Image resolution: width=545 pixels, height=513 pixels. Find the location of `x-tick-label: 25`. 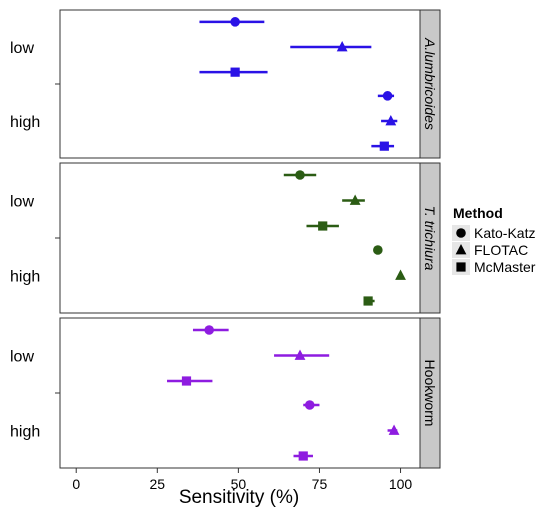

x-tick-label: 25 is located at coordinates (158, 484).